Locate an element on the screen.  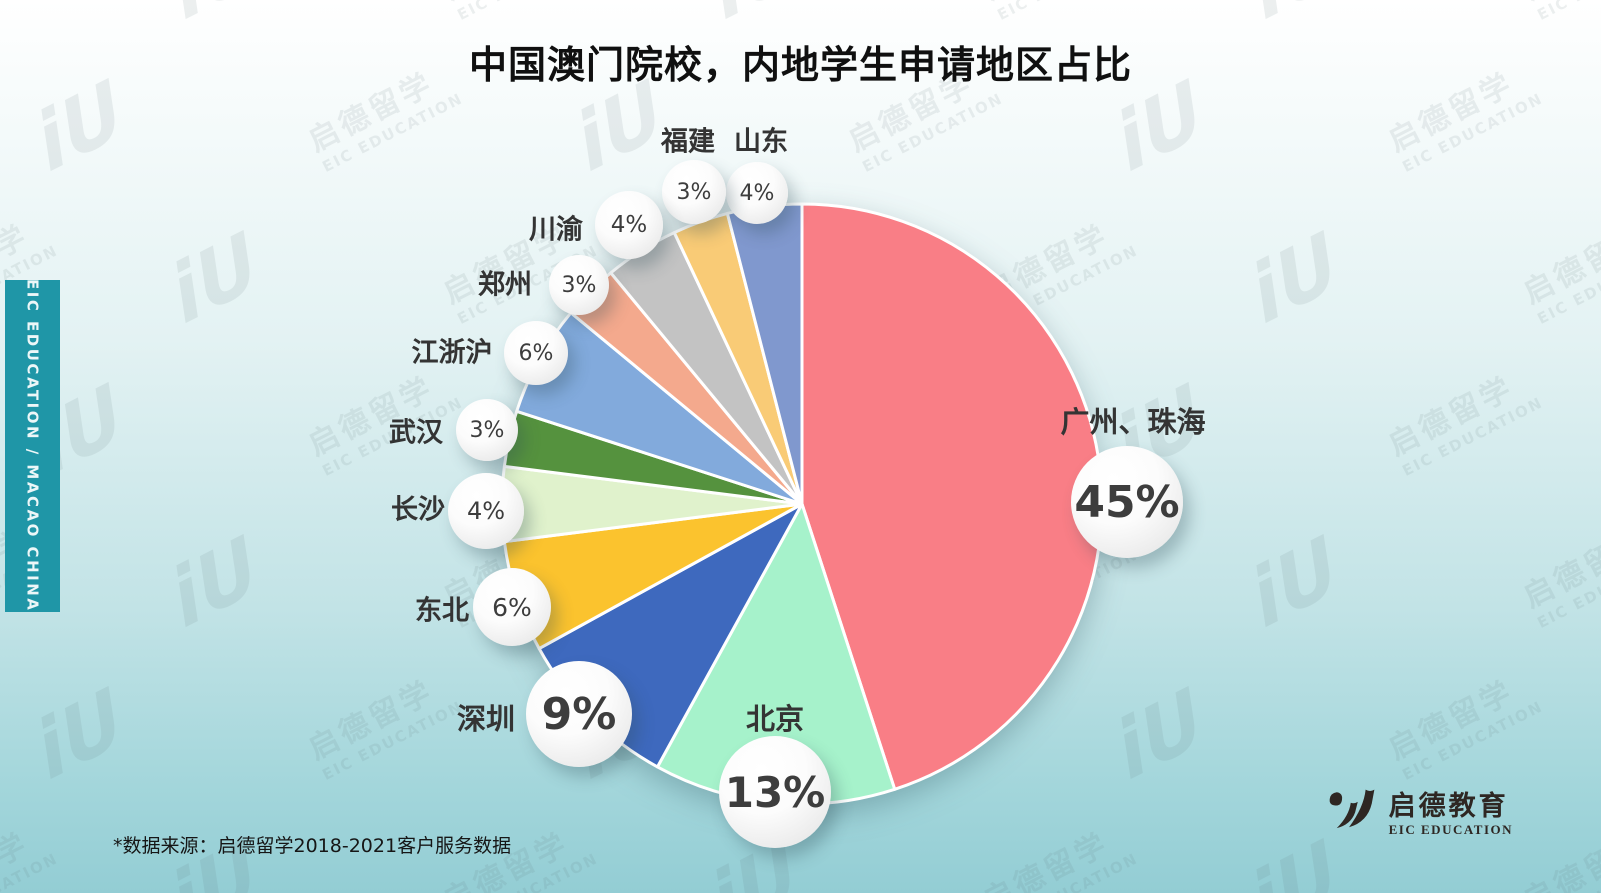
footer-logo-cn: 启德教育 is located at coordinates (1448, 807).